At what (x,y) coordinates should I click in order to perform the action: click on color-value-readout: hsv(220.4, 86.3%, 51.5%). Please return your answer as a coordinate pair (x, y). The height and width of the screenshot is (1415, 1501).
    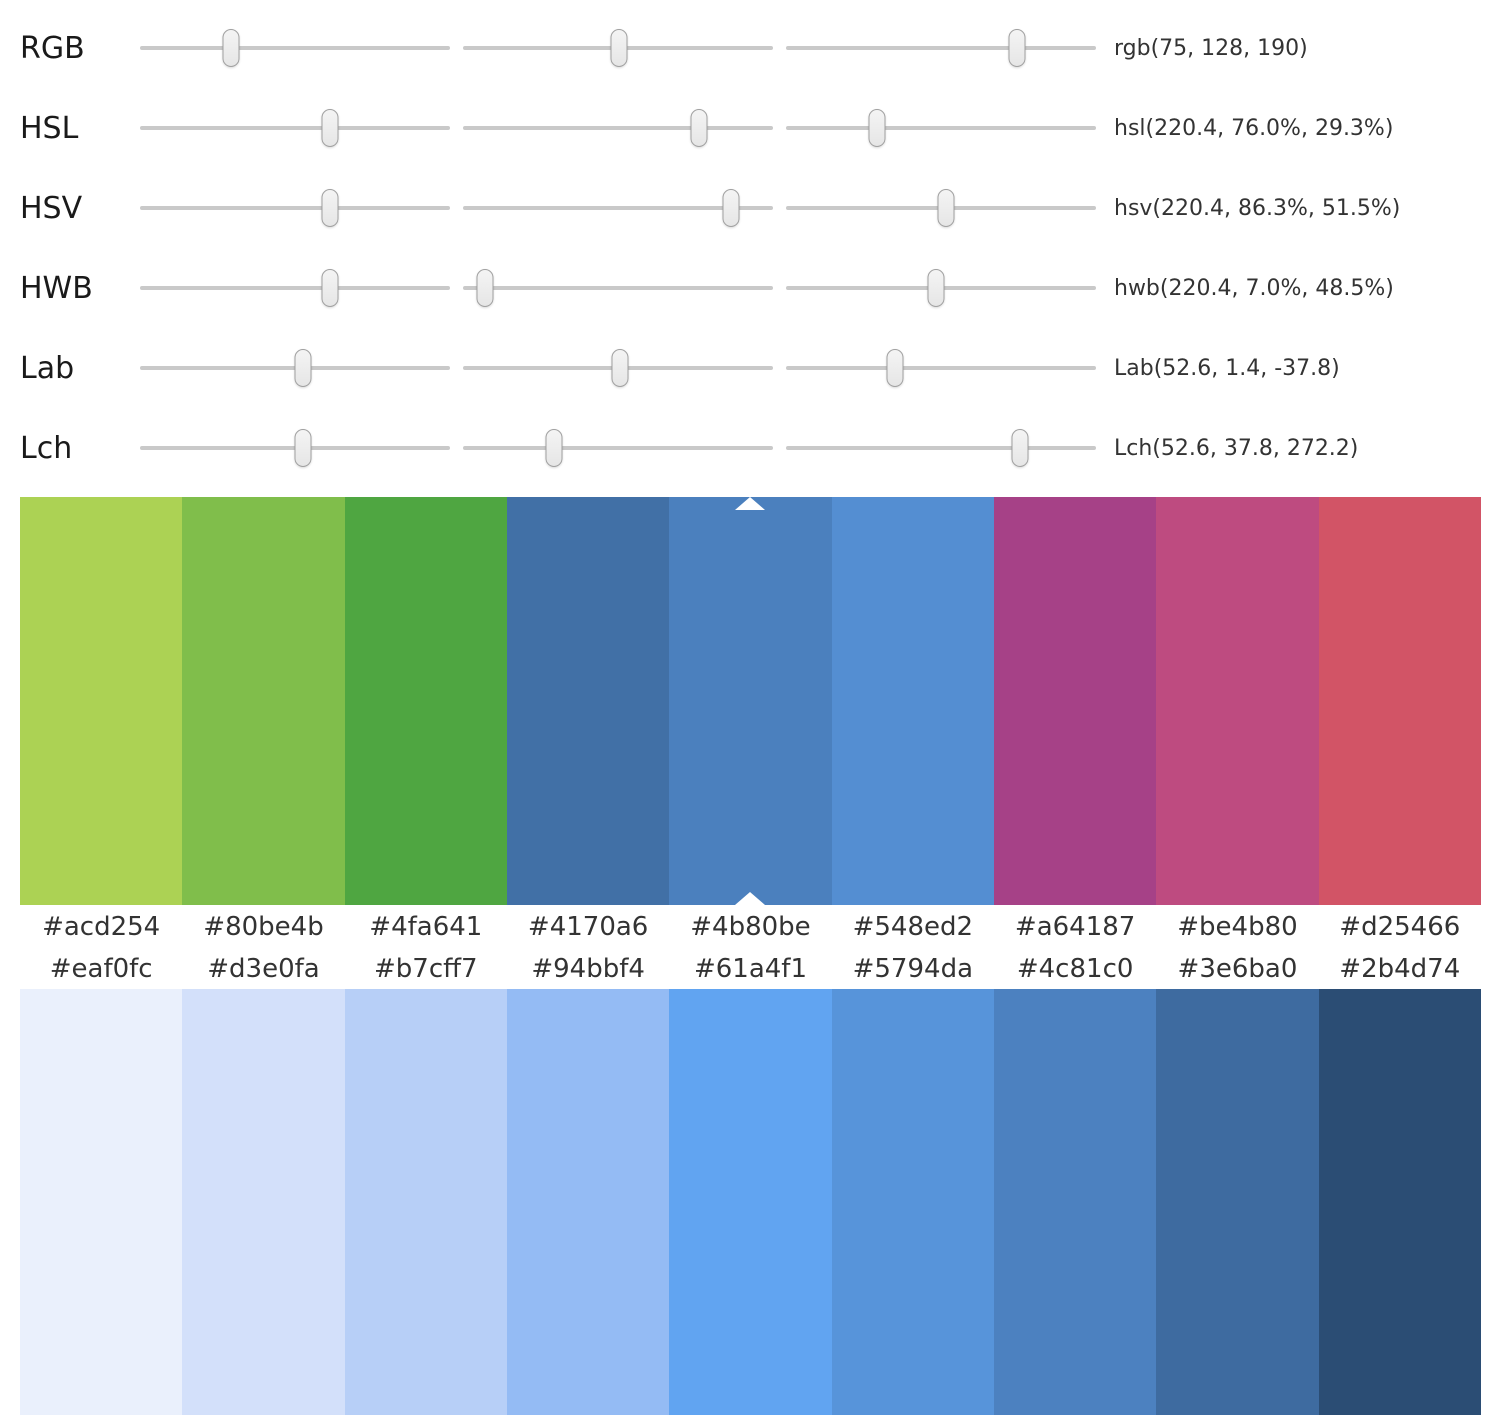
    Looking at the image, I should click on (1257, 208).